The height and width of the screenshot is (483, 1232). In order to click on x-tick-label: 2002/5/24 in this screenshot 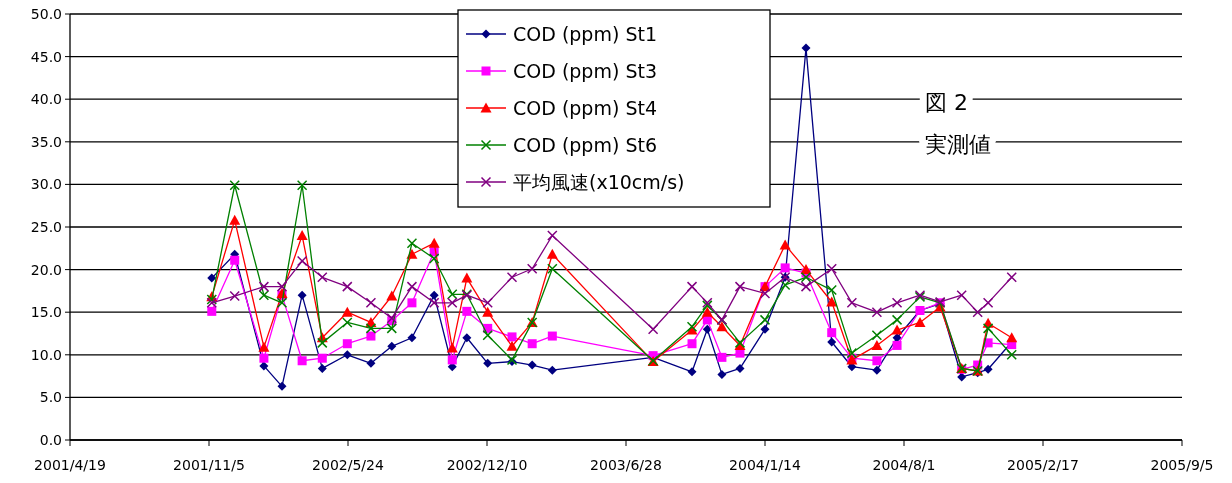, I will do `click(348, 465)`.